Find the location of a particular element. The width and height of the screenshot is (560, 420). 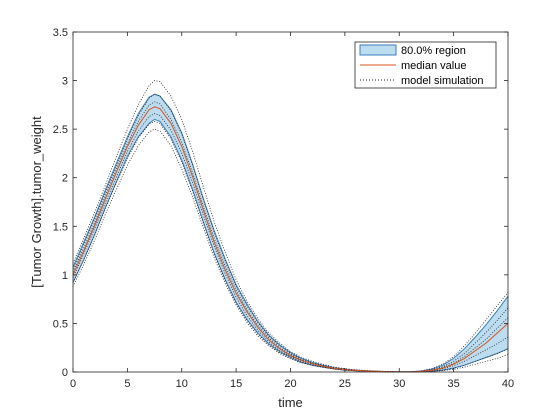

x-tick-label: 40 is located at coordinates (508, 384).